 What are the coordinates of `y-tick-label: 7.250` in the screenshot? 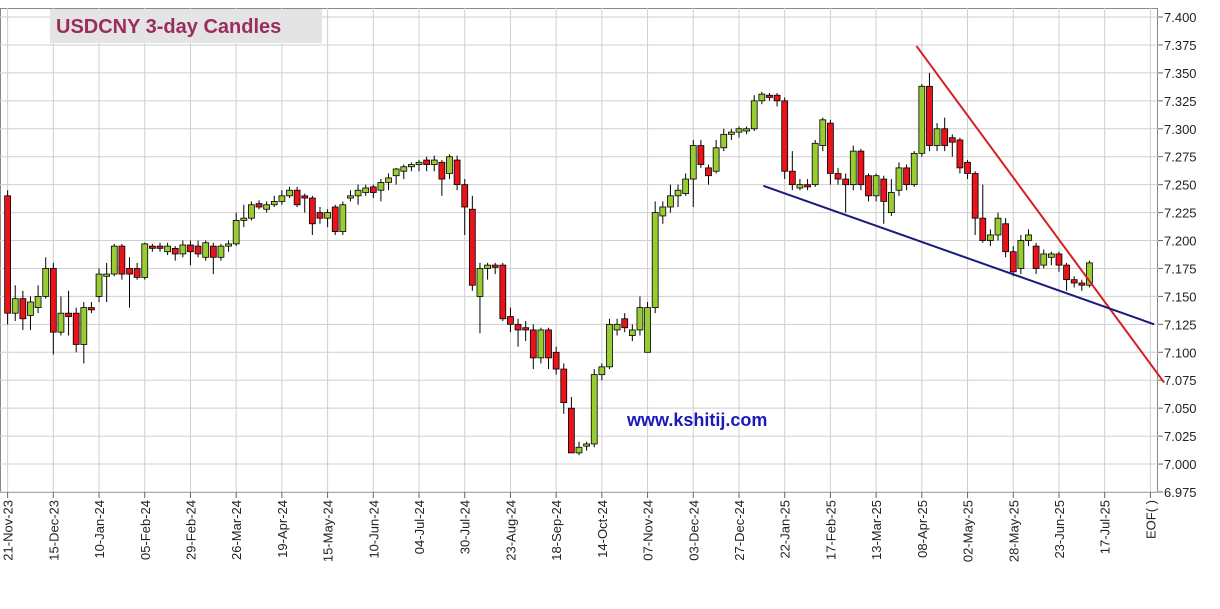 It's located at (1180, 185).